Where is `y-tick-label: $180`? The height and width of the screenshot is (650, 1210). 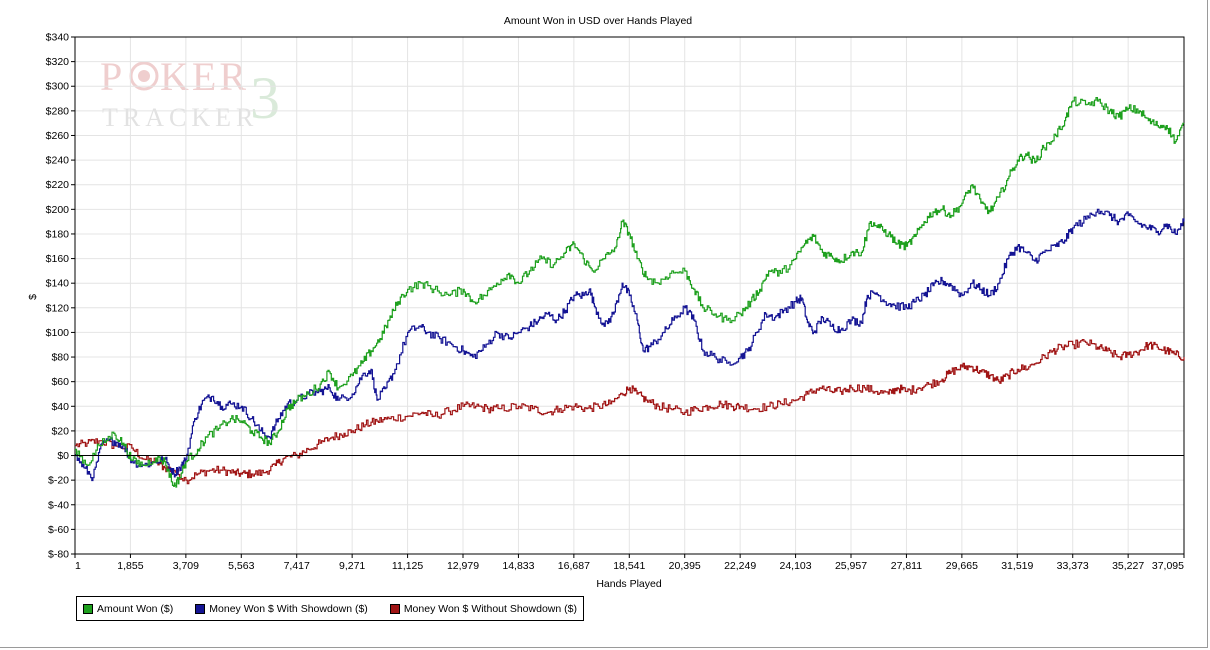 y-tick-label: $180 is located at coordinates (58, 234).